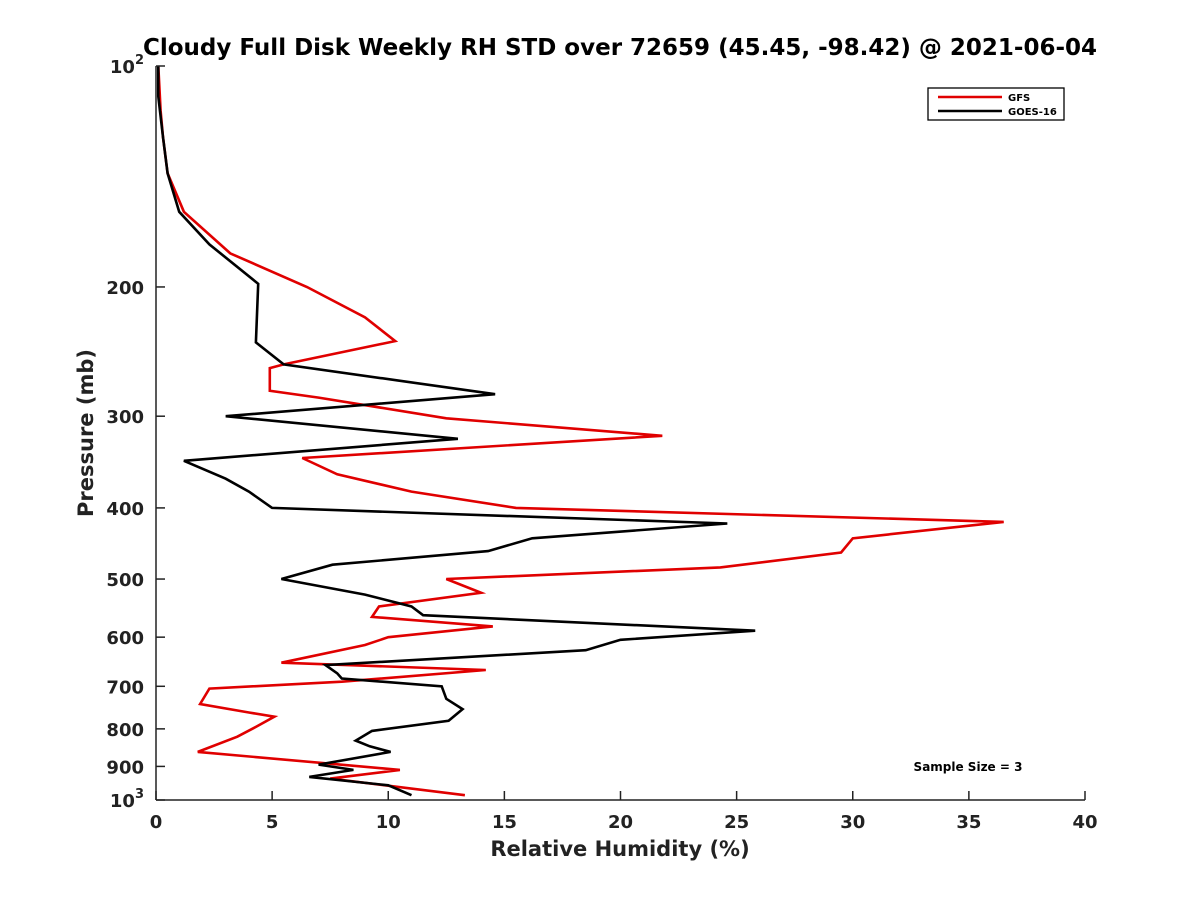 The image size is (1200, 900). Describe the element at coordinates (125, 638) in the screenshot. I see `y-tick-label: 600` at that location.